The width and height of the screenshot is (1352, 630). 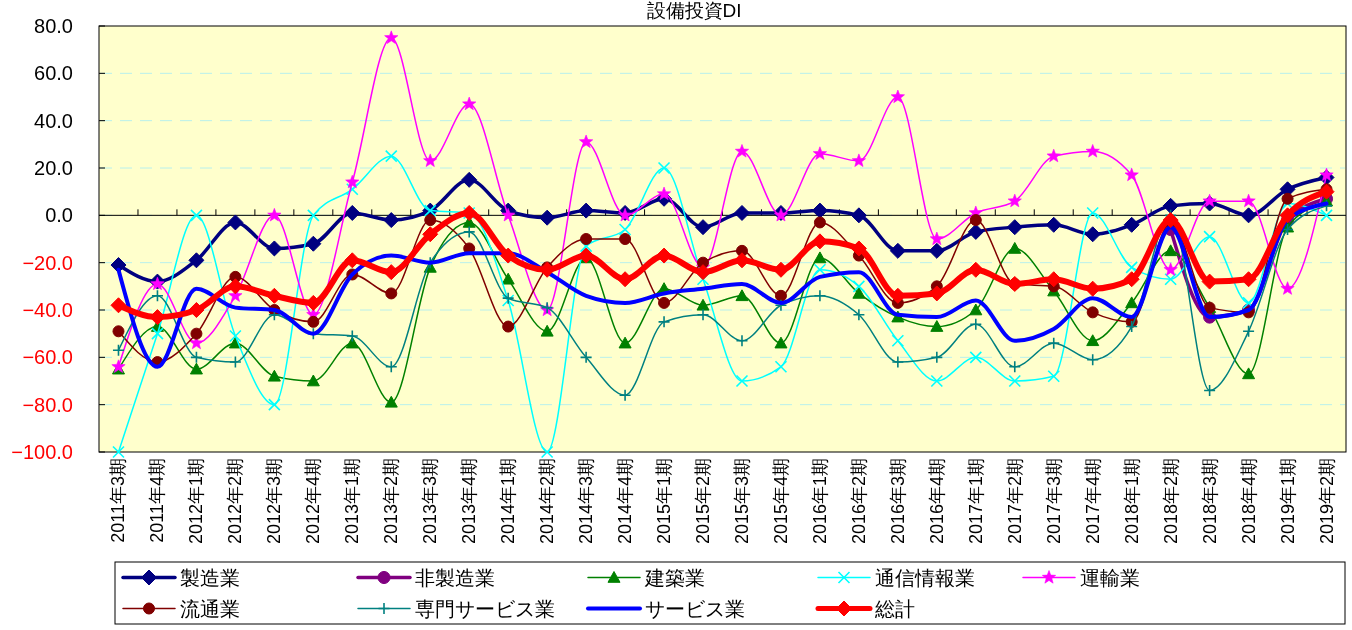 What do you see at coordinates (53, 168) in the screenshot?
I see `y-tick-label: 20.0` at bounding box center [53, 168].